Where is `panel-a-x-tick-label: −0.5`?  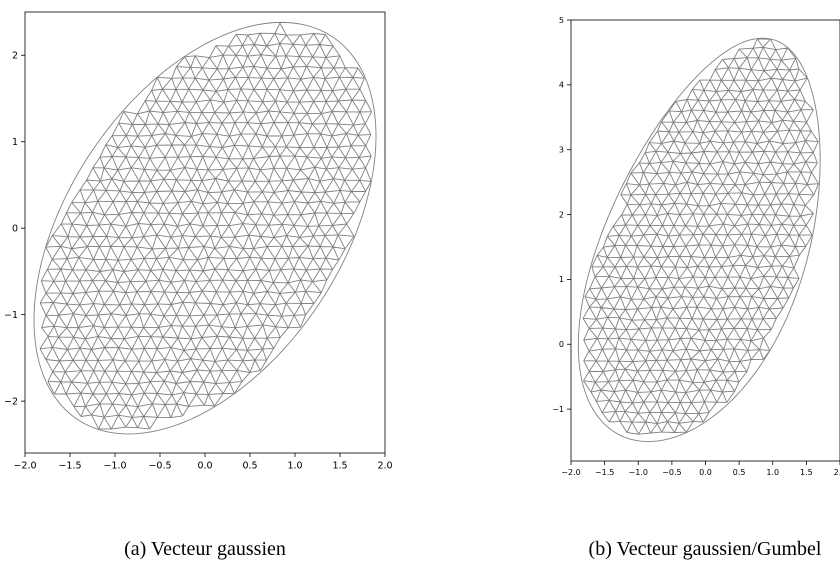
panel-a-x-tick-label: −0.5 is located at coordinates (159, 466).